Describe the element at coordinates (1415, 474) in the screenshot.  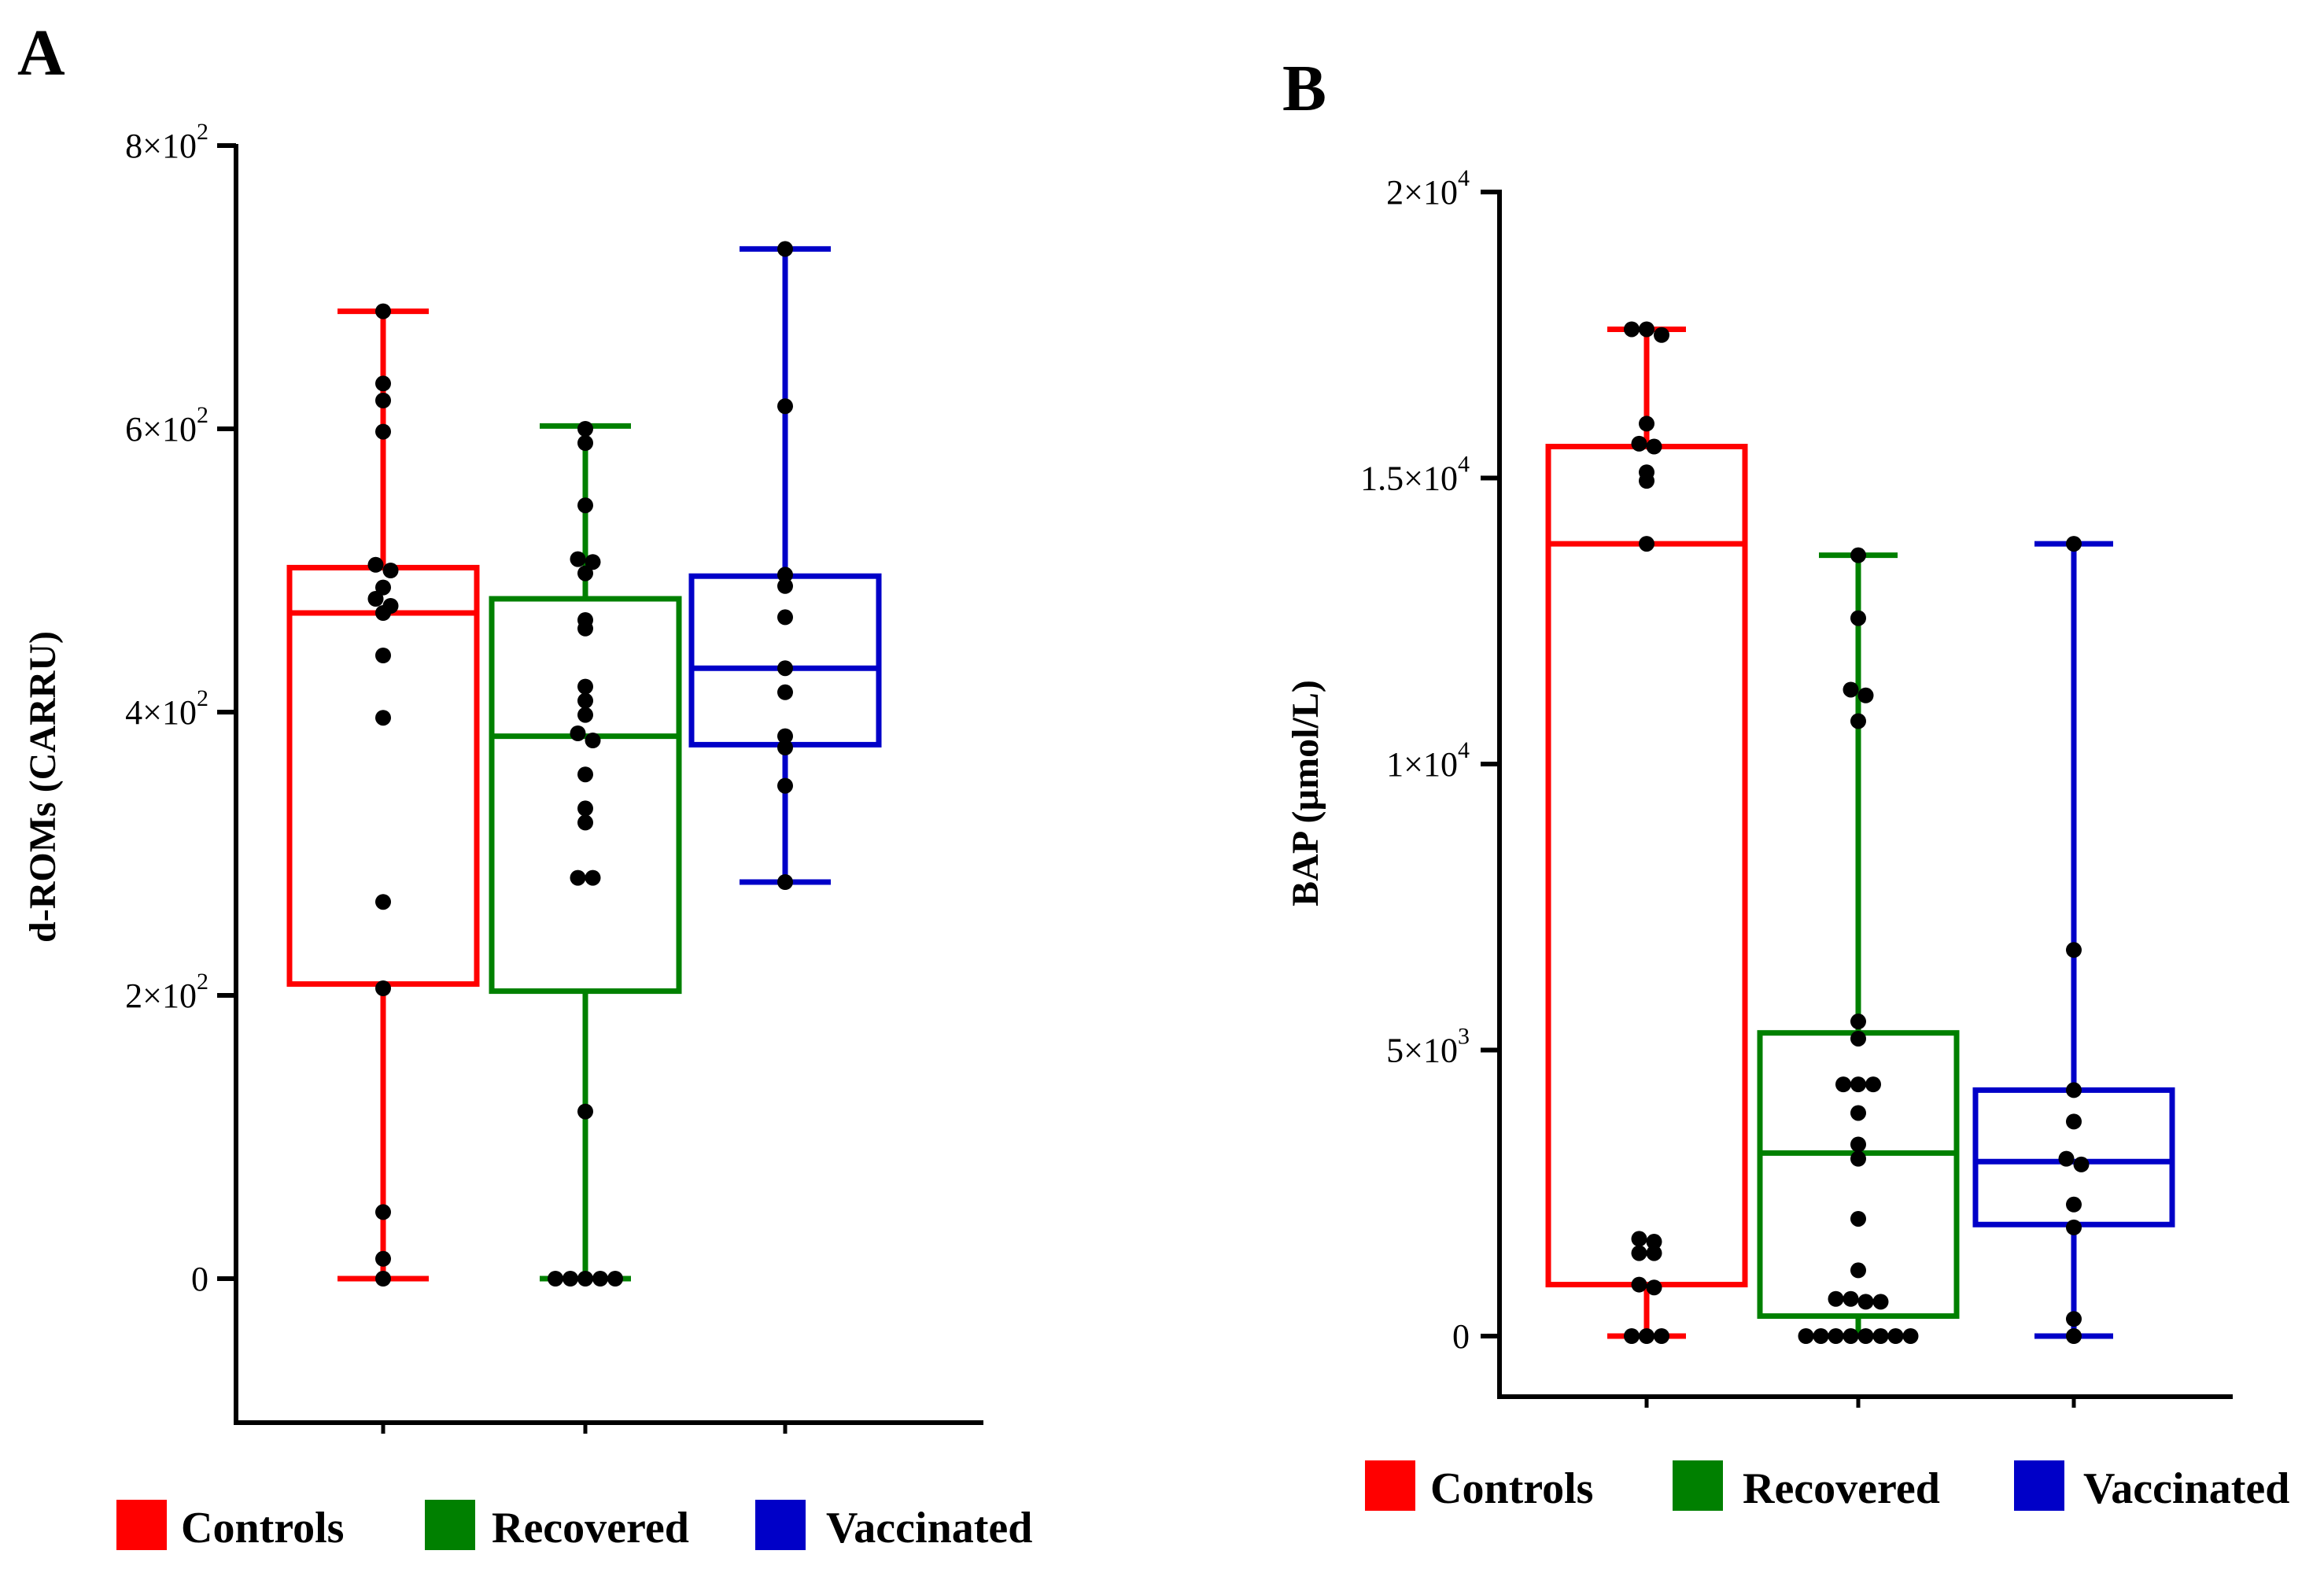
I see `panel-b-y-tick-label-15000: 1.5×10⁴` at that location.